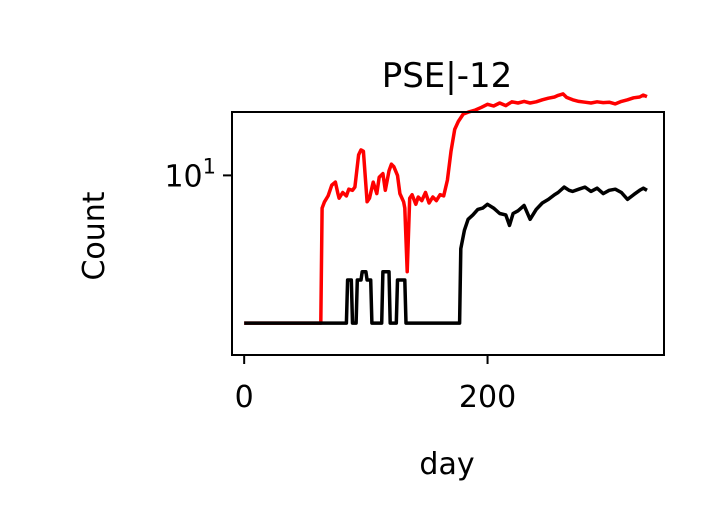 This screenshot has height=531, width=708. I want to click on x-axis-label: day, so click(446, 464).